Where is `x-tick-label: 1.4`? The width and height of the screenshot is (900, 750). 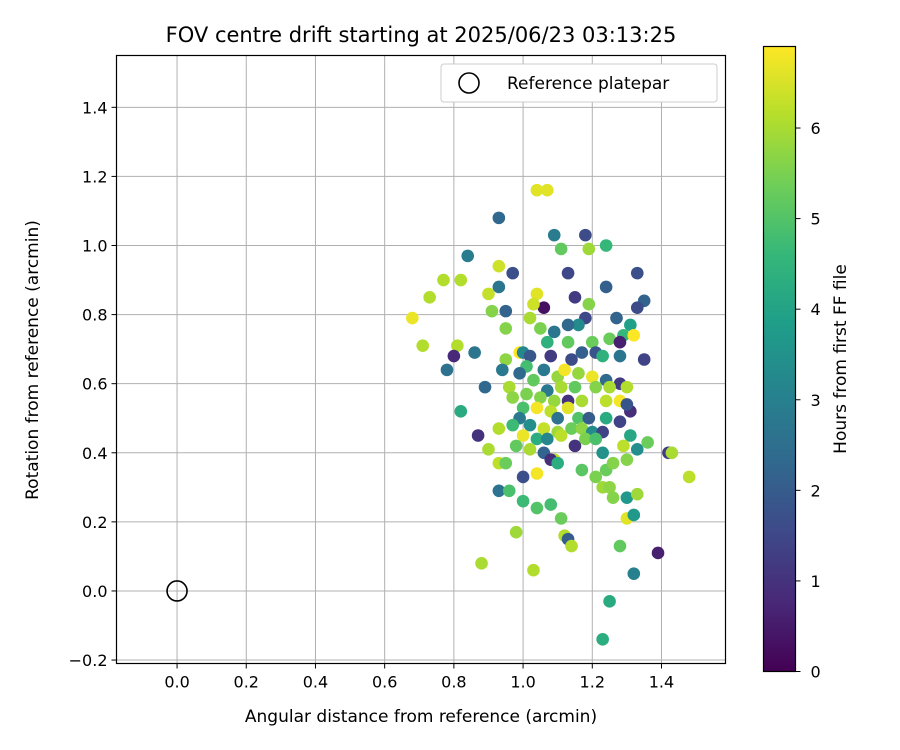
x-tick-label: 1.4 is located at coordinates (661, 682).